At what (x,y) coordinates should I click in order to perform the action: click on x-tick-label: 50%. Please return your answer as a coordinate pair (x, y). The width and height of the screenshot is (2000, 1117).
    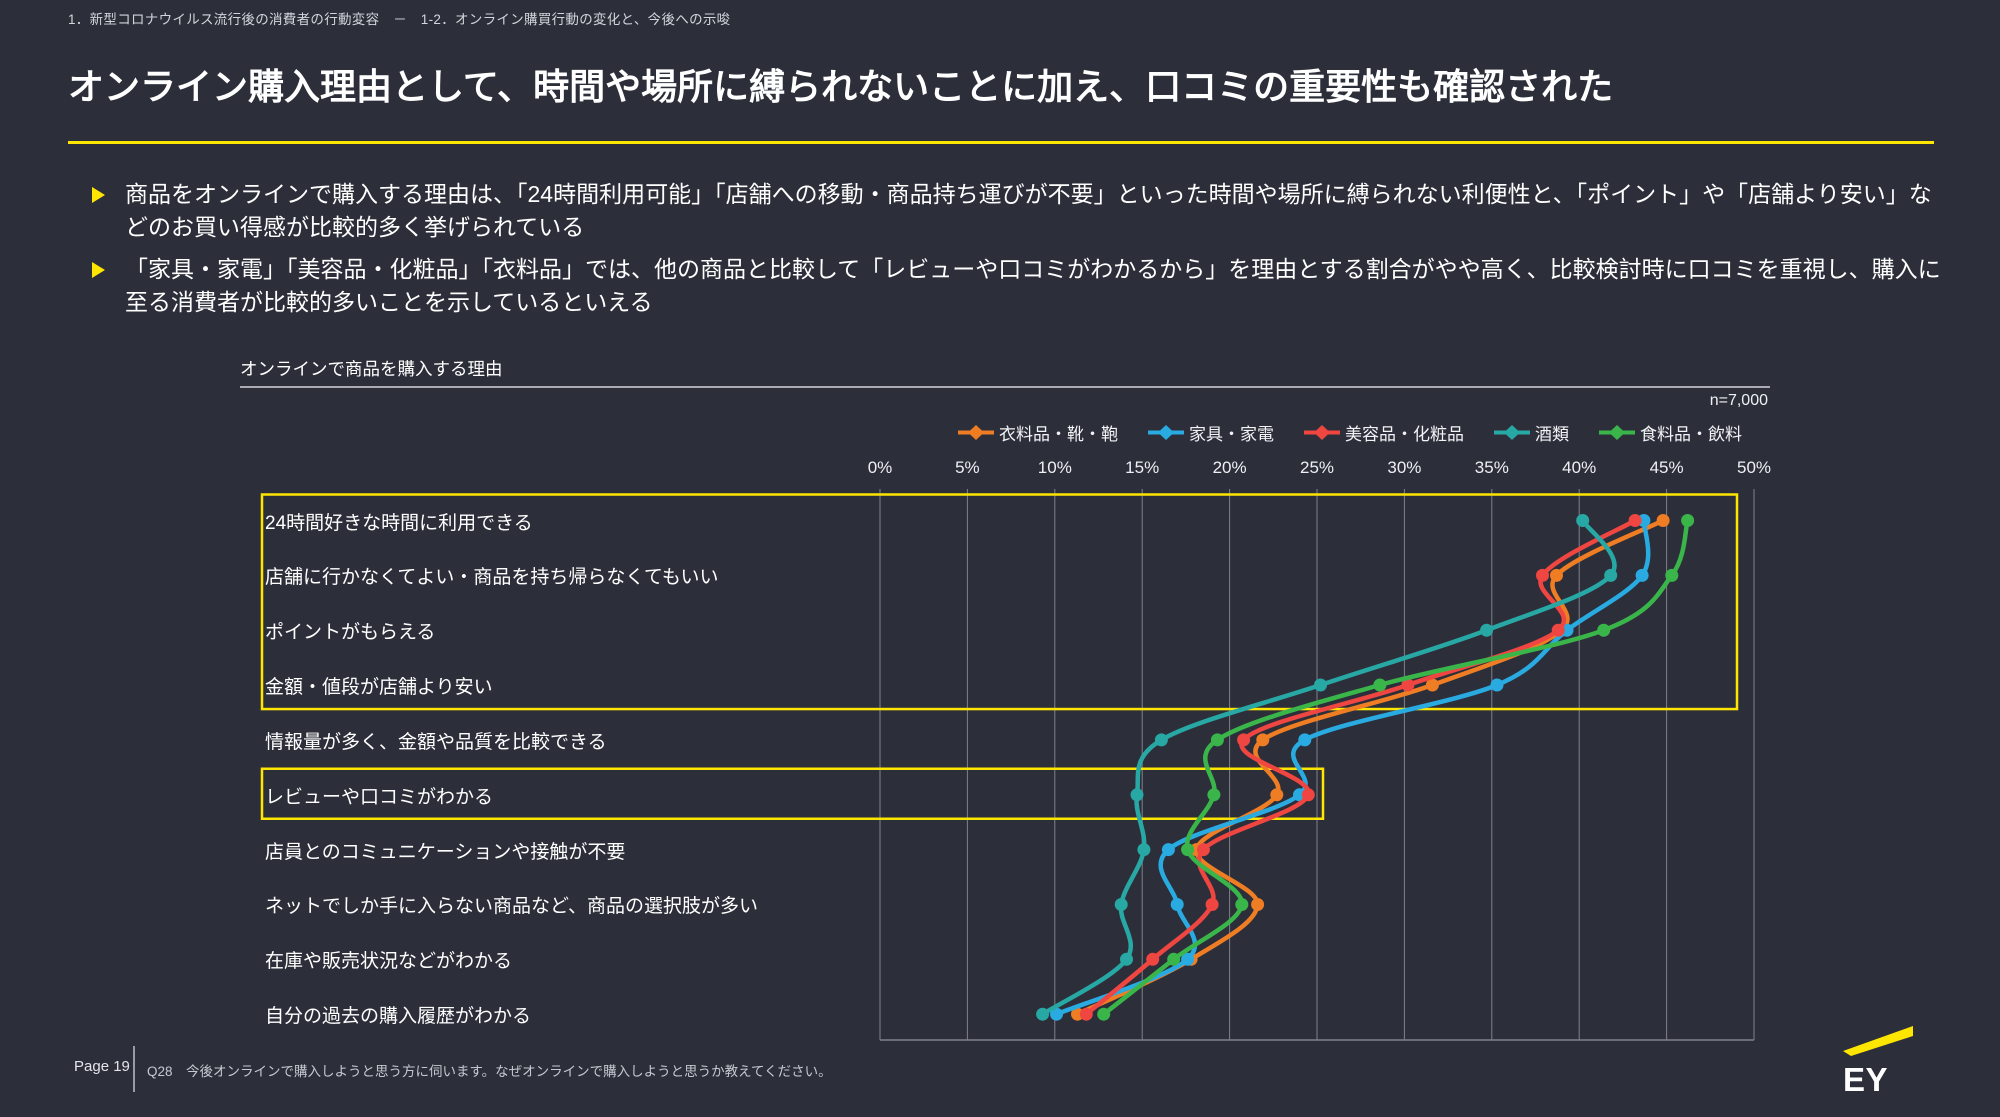
    Looking at the image, I should click on (1754, 467).